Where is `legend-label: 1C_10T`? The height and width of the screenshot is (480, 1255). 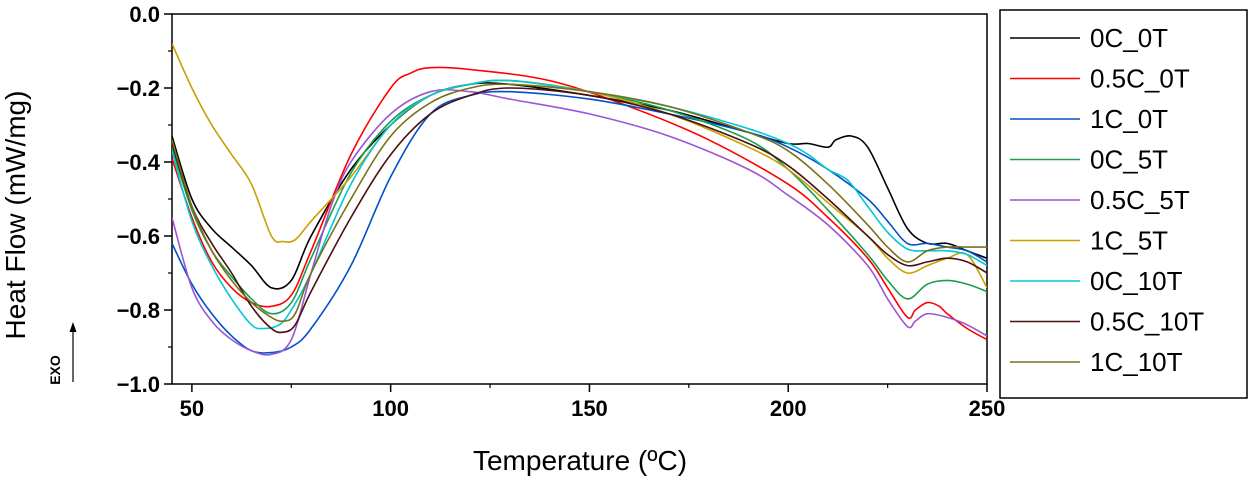 legend-label: 1C_10T is located at coordinates (1136, 362).